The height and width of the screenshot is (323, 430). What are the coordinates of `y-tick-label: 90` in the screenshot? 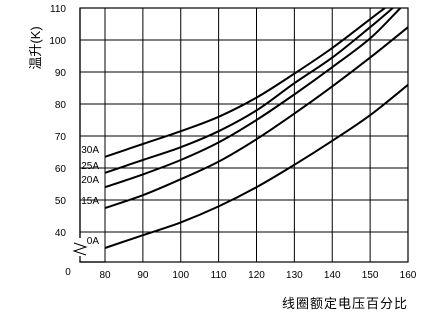 It's located at (61, 73).